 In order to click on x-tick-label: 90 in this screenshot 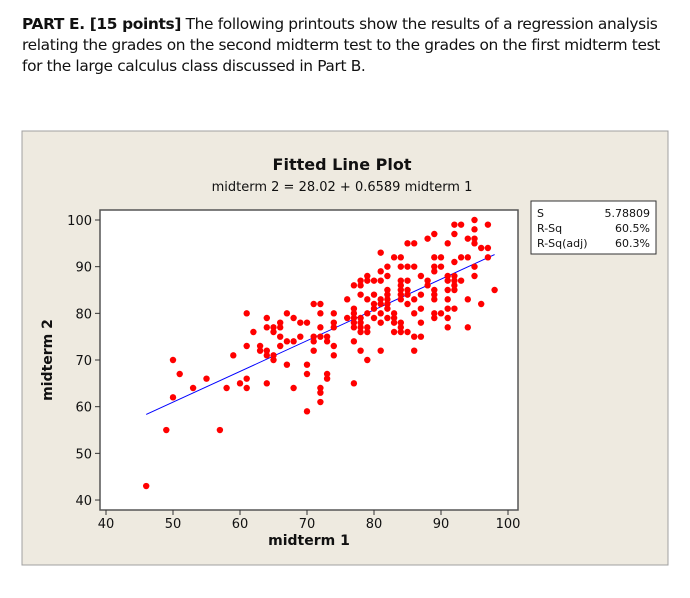, I will do `click(441, 524)`.